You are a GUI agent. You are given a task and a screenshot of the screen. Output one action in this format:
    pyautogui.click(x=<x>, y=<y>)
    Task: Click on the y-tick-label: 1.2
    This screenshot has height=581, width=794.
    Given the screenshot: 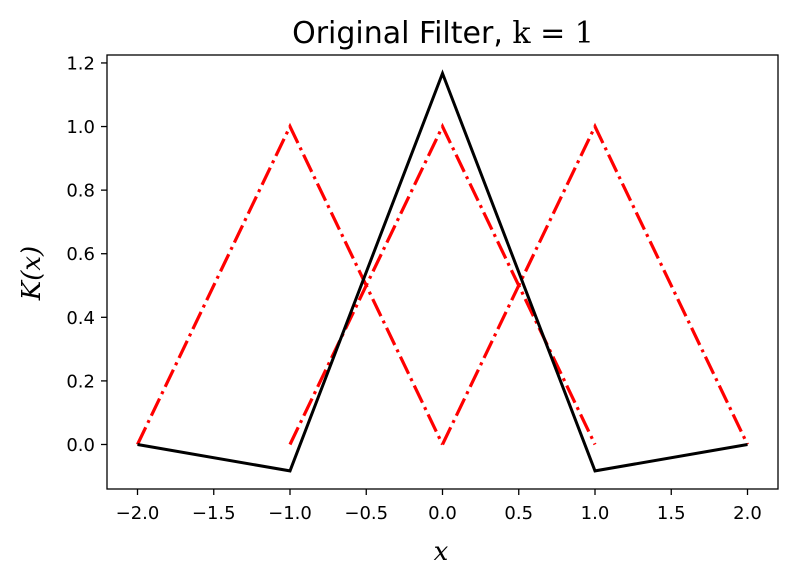 What is the action you would take?
    pyautogui.click(x=80, y=63)
    